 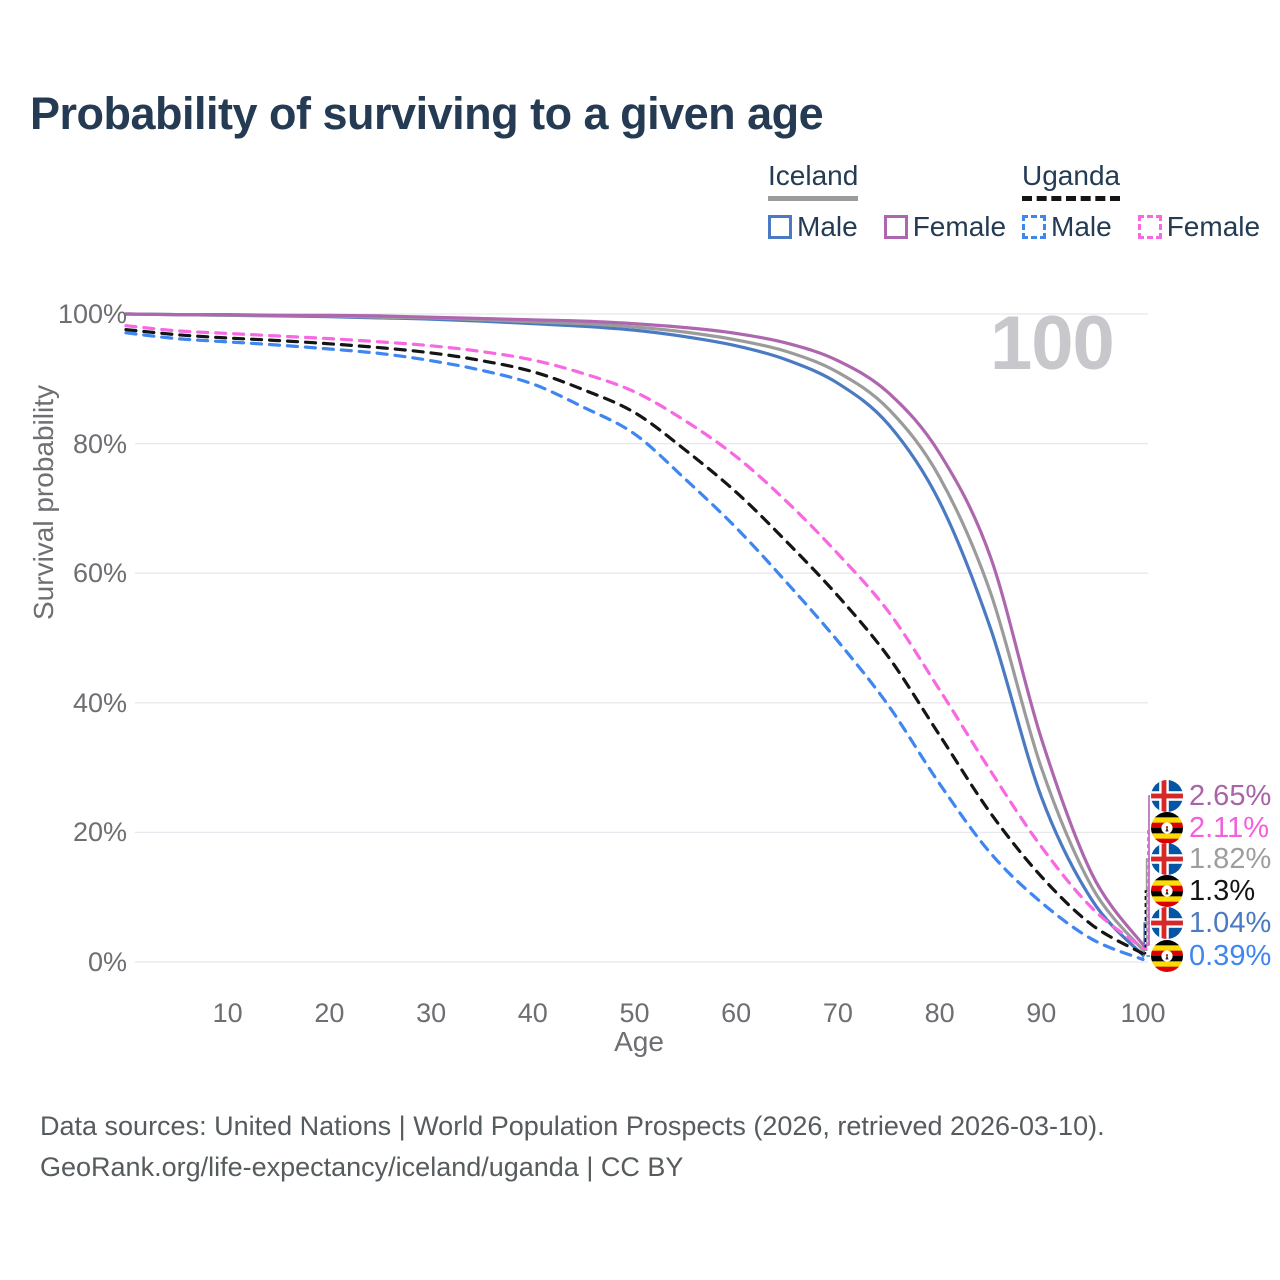 I want to click on page-title: Probability of surviving to a given age, so click(x=427, y=113).